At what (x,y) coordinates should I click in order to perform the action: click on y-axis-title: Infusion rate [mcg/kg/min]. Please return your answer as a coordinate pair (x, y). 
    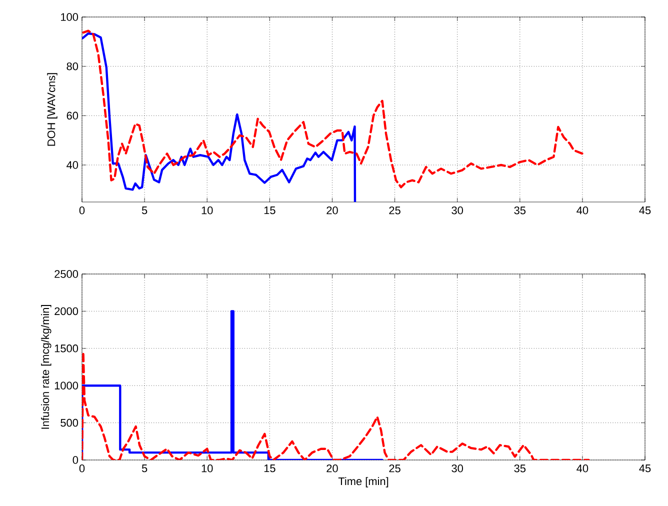
    Looking at the image, I should click on (46, 367).